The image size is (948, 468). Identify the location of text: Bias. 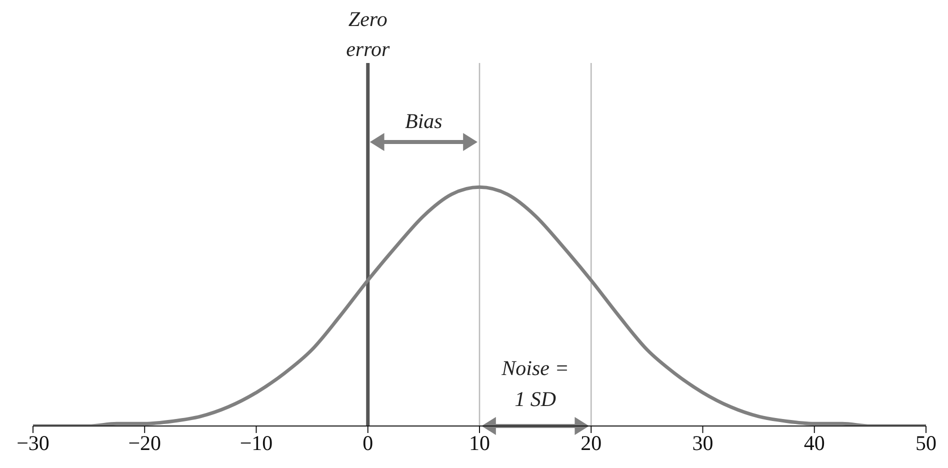
(423, 121).